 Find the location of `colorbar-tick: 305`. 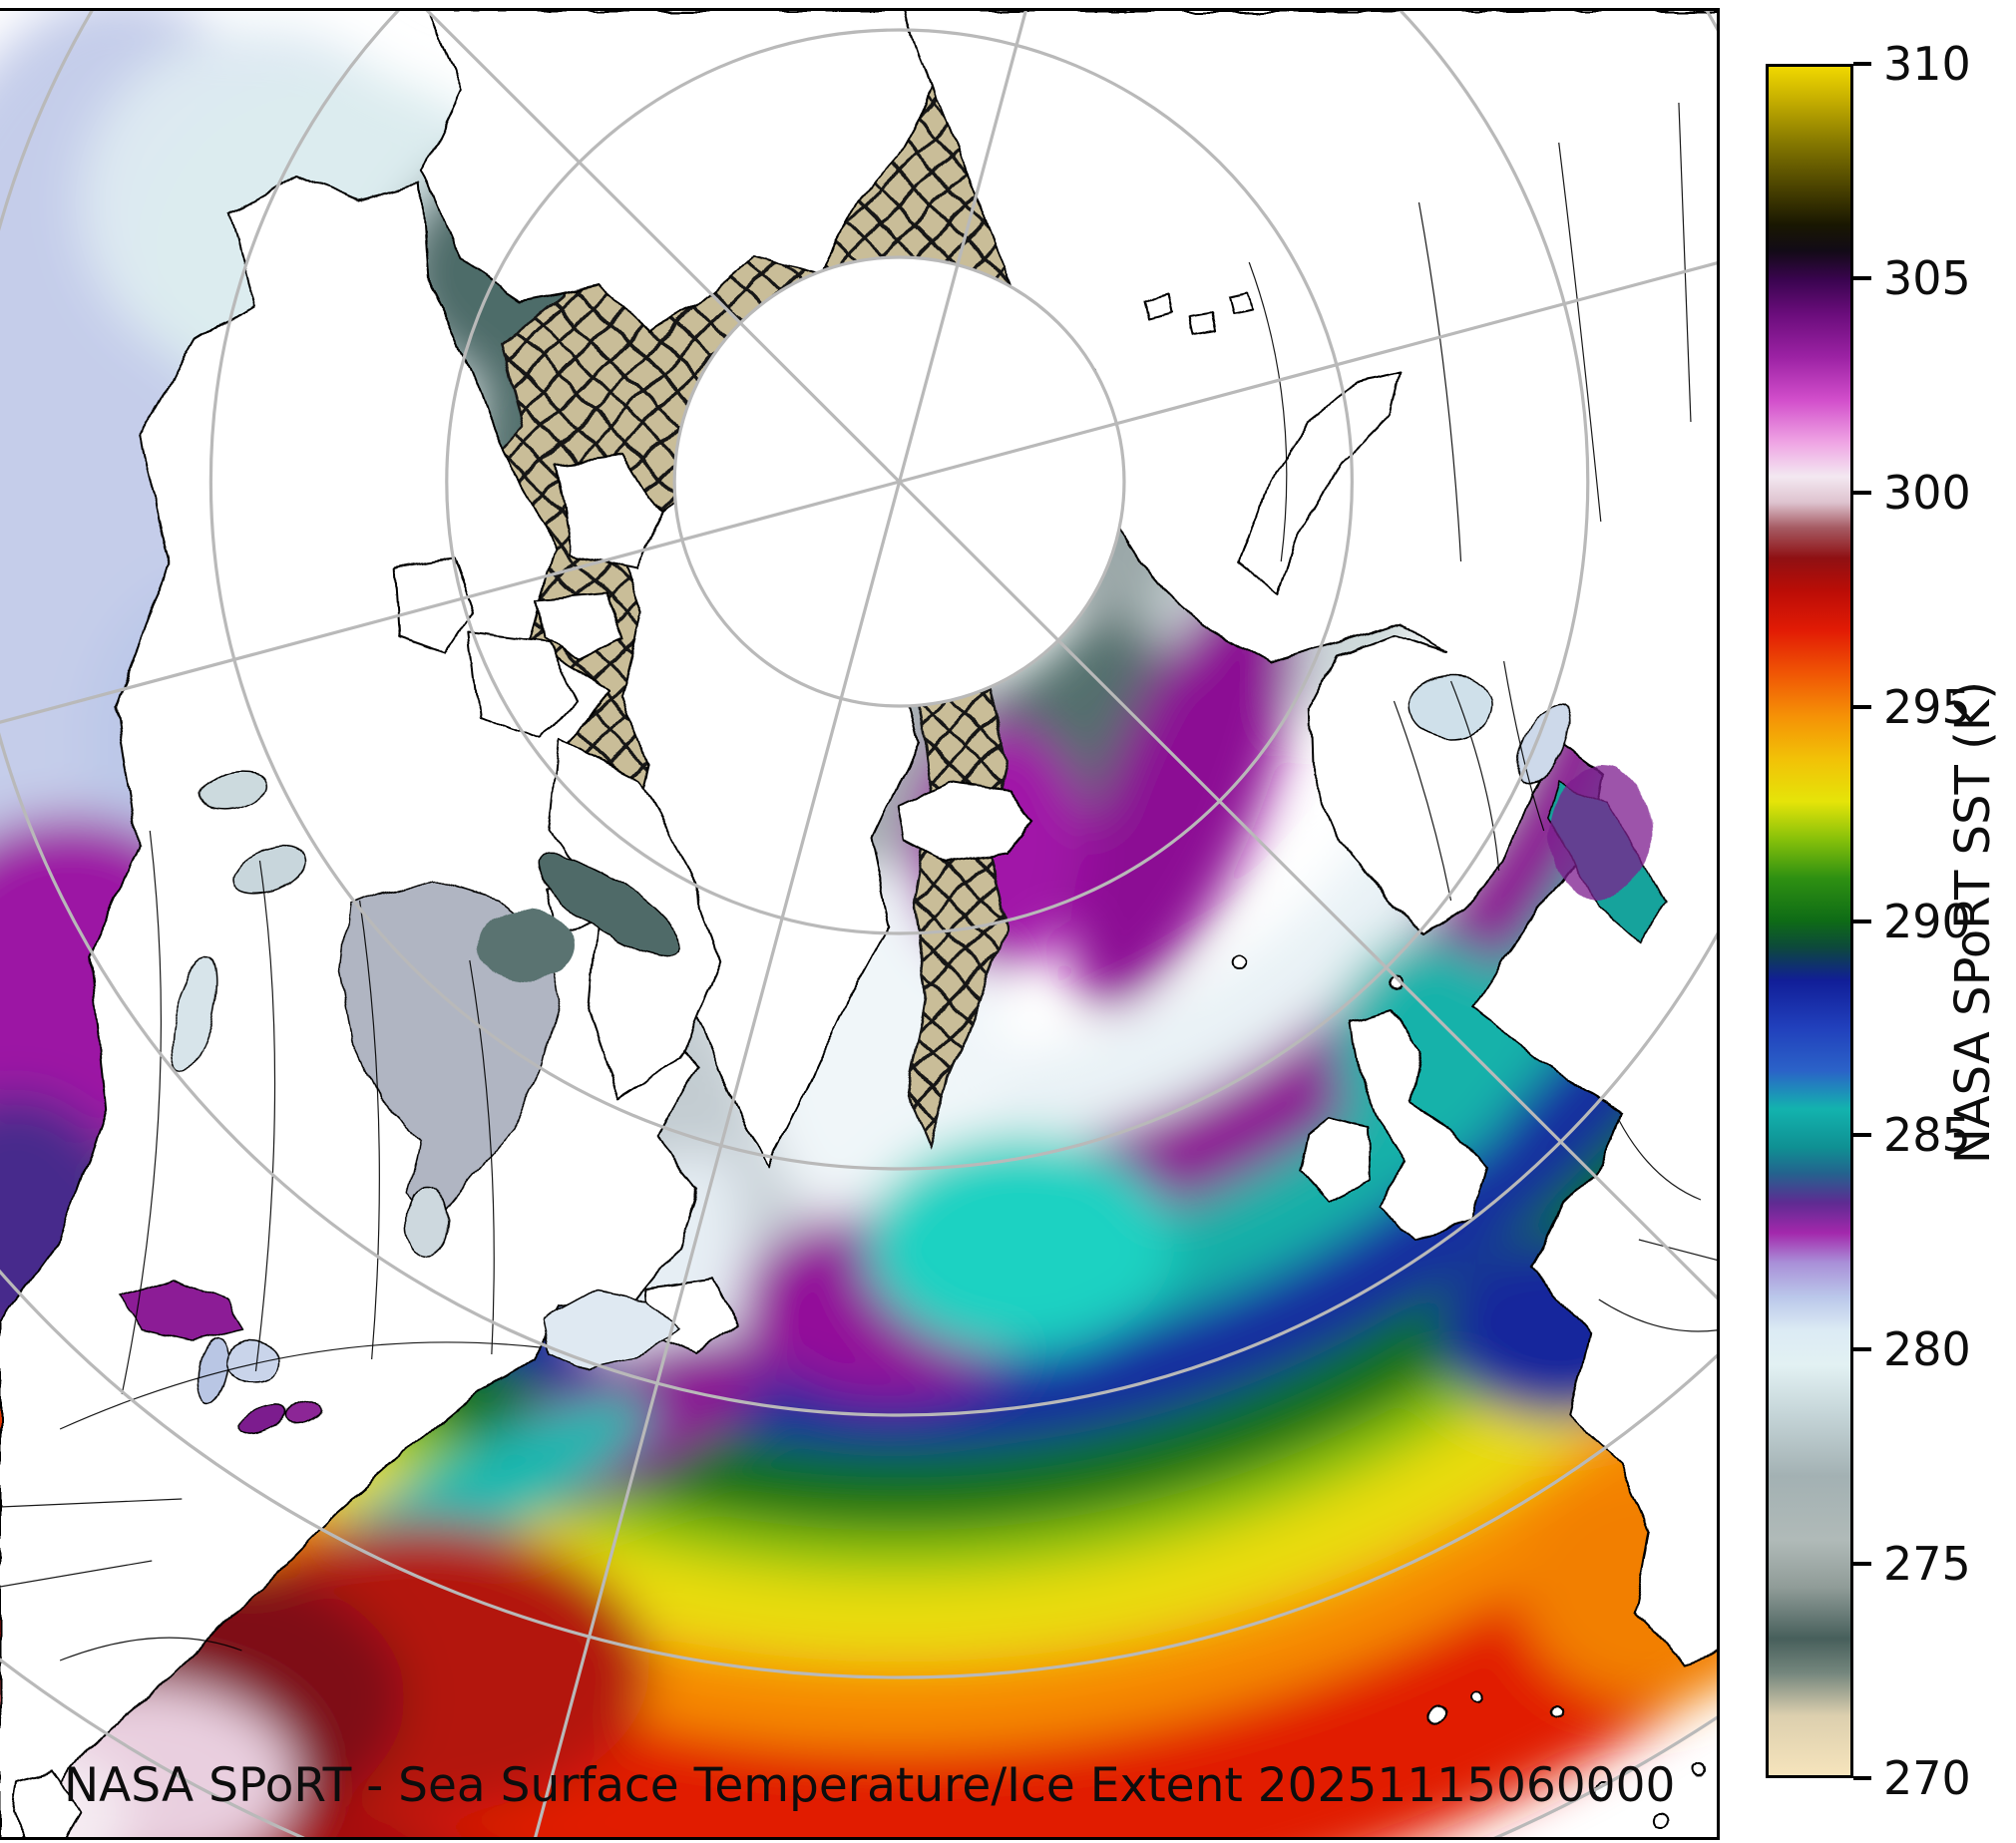

colorbar-tick: 305 is located at coordinates (1912, 278).